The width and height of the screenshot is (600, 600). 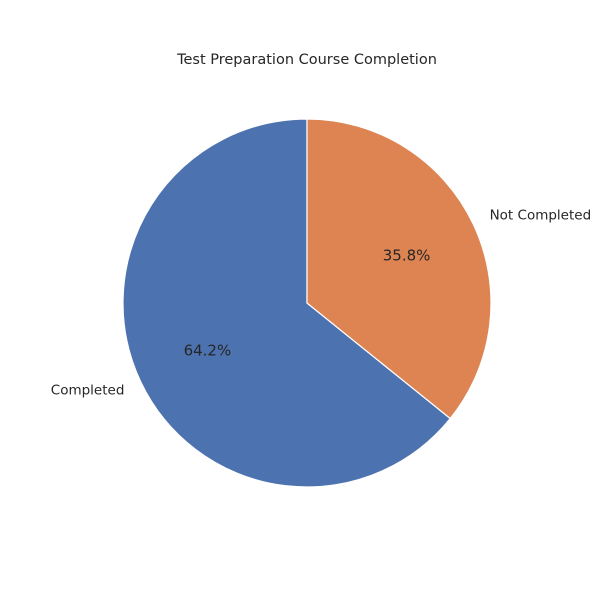 I want to click on slice-percent-completed: 64.2%, so click(x=208, y=351).